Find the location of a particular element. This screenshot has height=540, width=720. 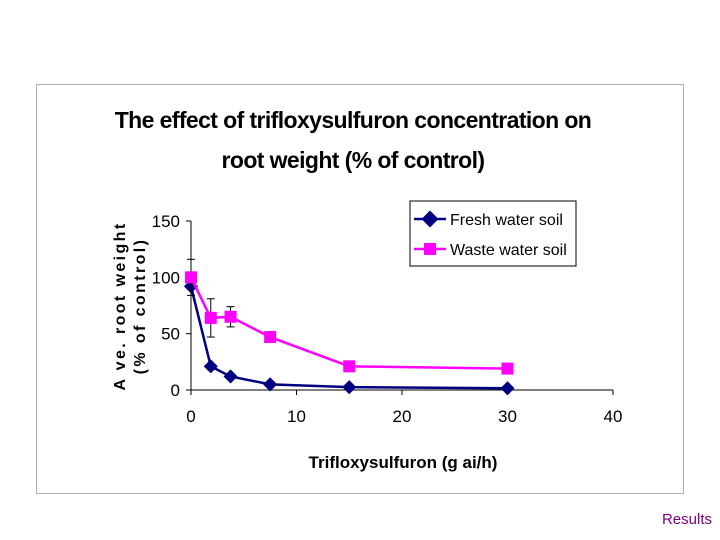

y-tick-label-0: 0 is located at coordinates (175, 390).